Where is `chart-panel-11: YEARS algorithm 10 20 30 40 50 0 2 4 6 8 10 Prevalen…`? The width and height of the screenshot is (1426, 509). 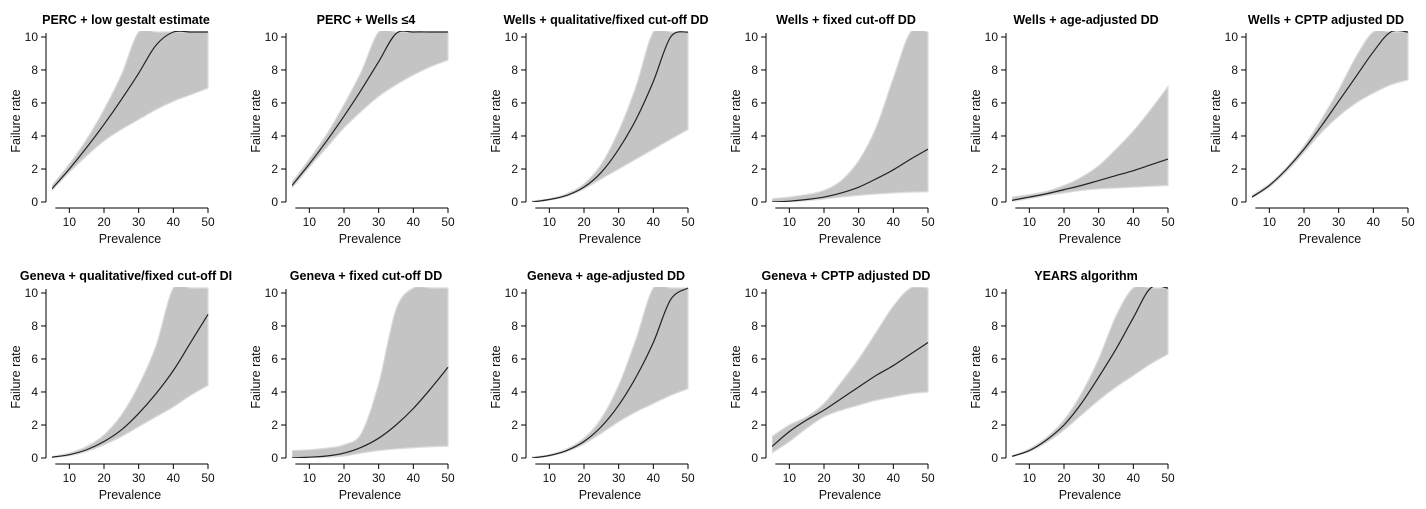 chart-panel-11: YEARS algorithm 10 20 30 40 50 0 2 4 6 8 10 Prevalen… is located at coordinates (1072, 385).